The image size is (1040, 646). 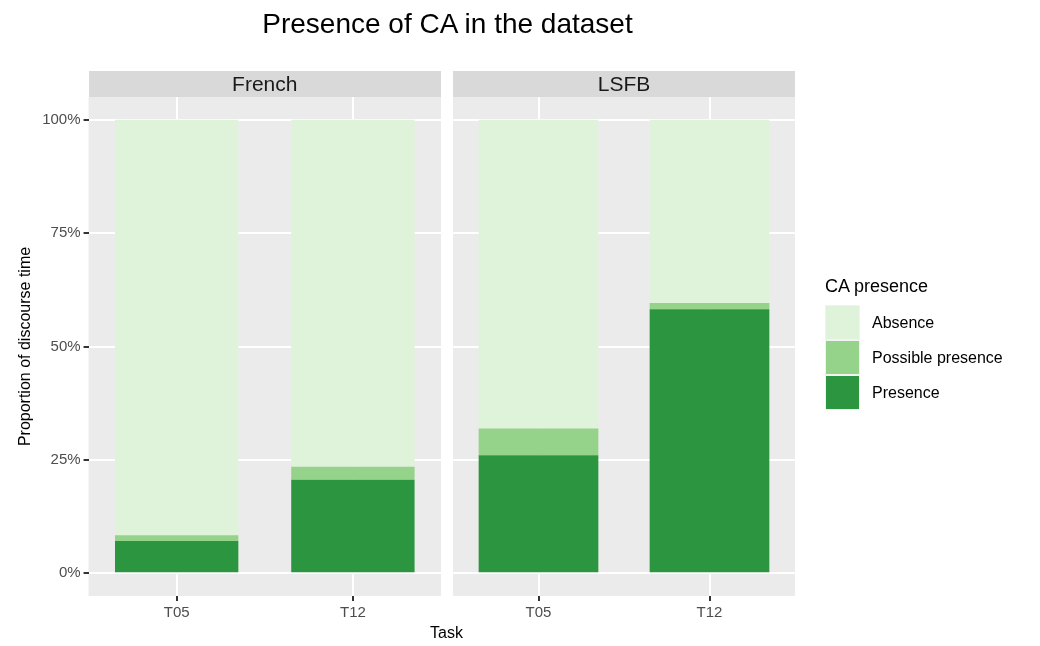 I want to click on legend-label: Possible presence, so click(x=937, y=357).